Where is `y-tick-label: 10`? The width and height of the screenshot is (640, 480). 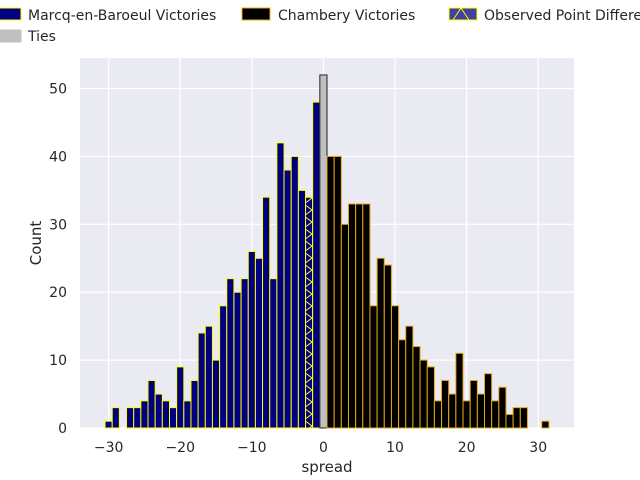 y-tick-label: 10 is located at coordinates (58, 361).